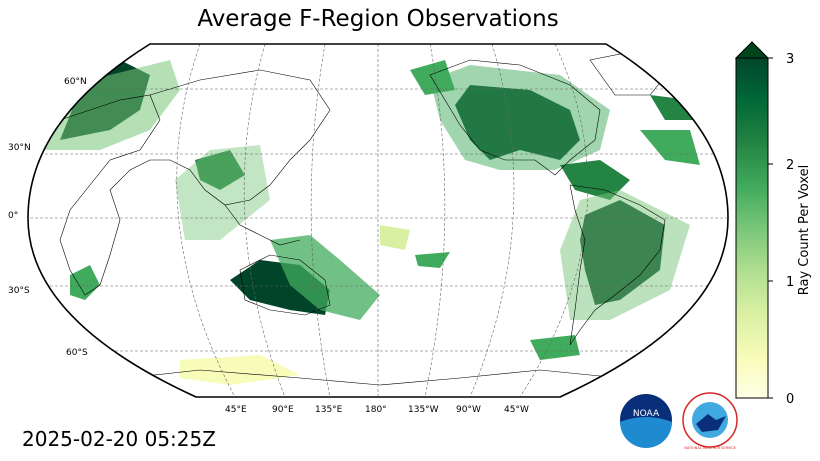 The height and width of the screenshot is (461, 820). I want to click on coast-north-america, so click(515, 117).